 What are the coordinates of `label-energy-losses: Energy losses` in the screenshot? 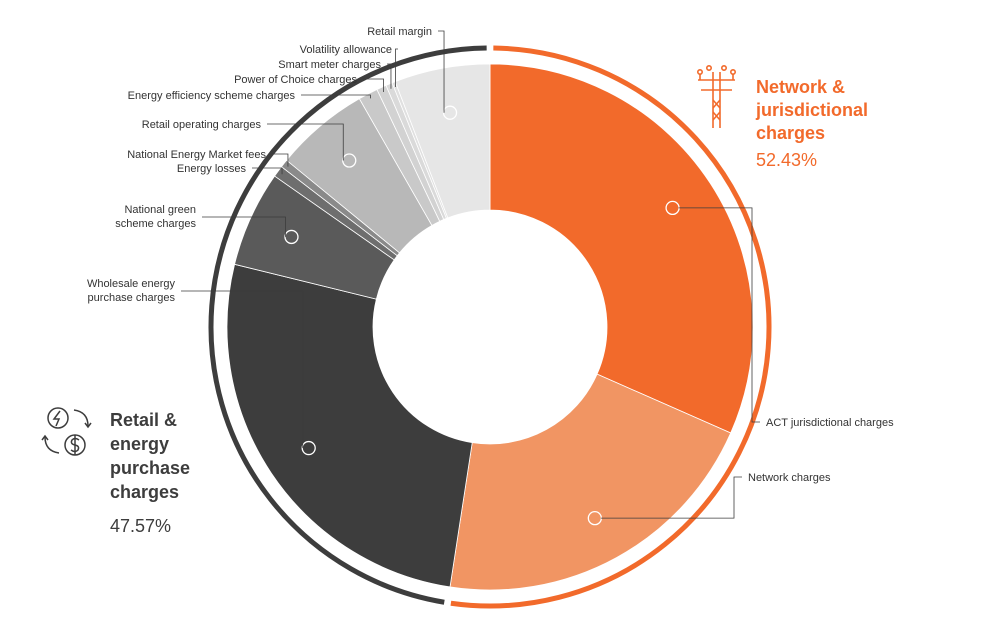 It's located at (212, 169).